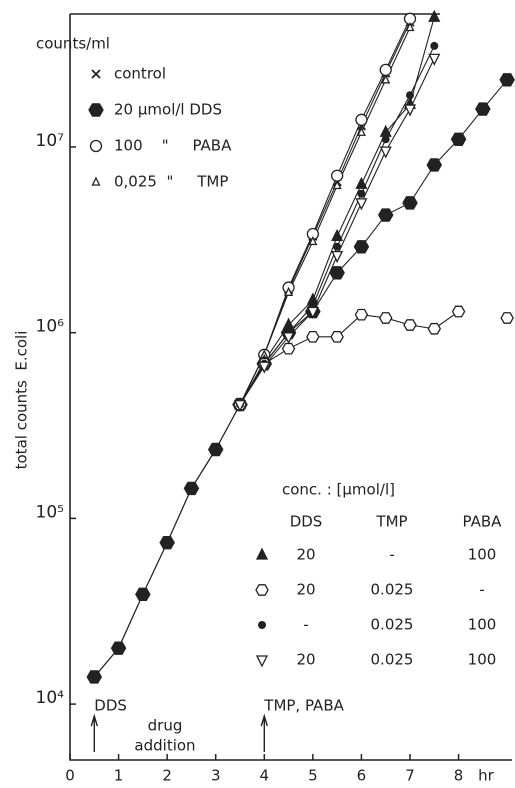 This screenshot has height=788, width=515. Describe the element at coordinates (313, 776) in the screenshot. I see `x-tick-label: 5` at that location.